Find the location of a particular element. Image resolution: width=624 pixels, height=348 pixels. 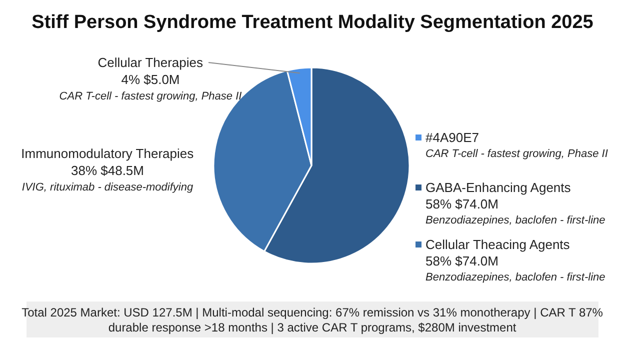

text: #4A90E7 is located at coordinates (452, 137).